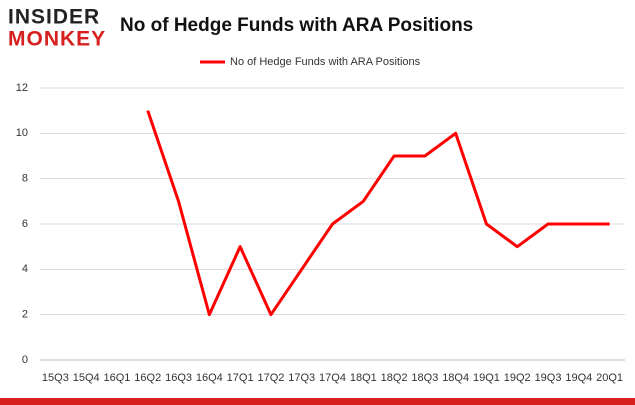 The width and height of the screenshot is (635, 405). Describe the element at coordinates (22, 88) in the screenshot. I see `y-tick-label: 12` at that location.